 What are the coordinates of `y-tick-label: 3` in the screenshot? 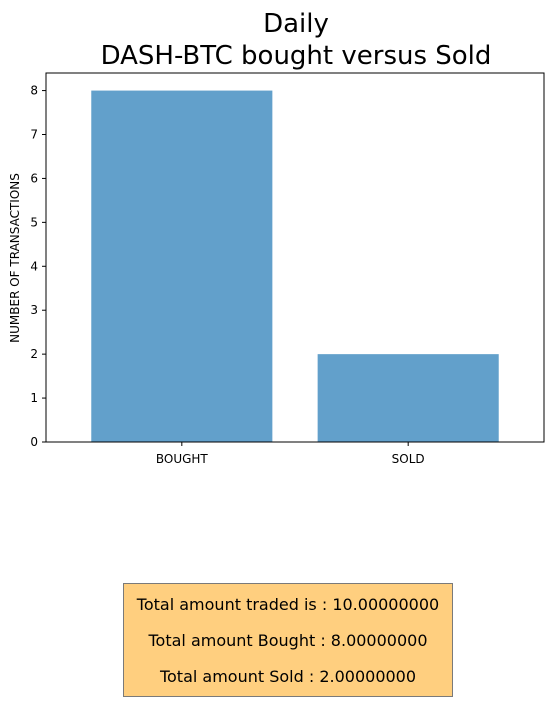 It's located at (34, 310).